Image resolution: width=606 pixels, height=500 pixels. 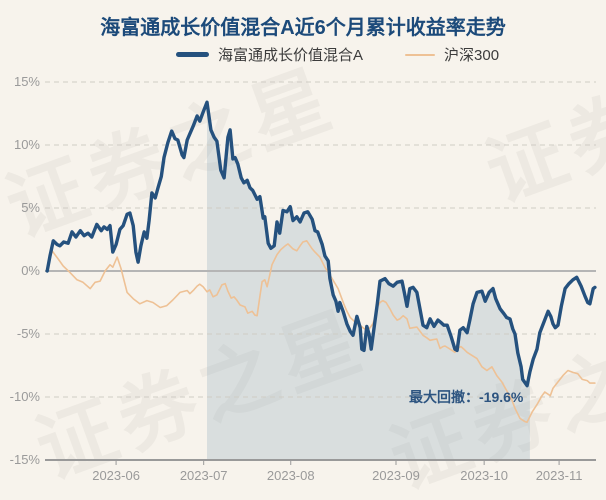 What do you see at coordinates (30, 270) in the screenshot?
I see `y-axis-label: 0%` at bounding box center [30, 270].